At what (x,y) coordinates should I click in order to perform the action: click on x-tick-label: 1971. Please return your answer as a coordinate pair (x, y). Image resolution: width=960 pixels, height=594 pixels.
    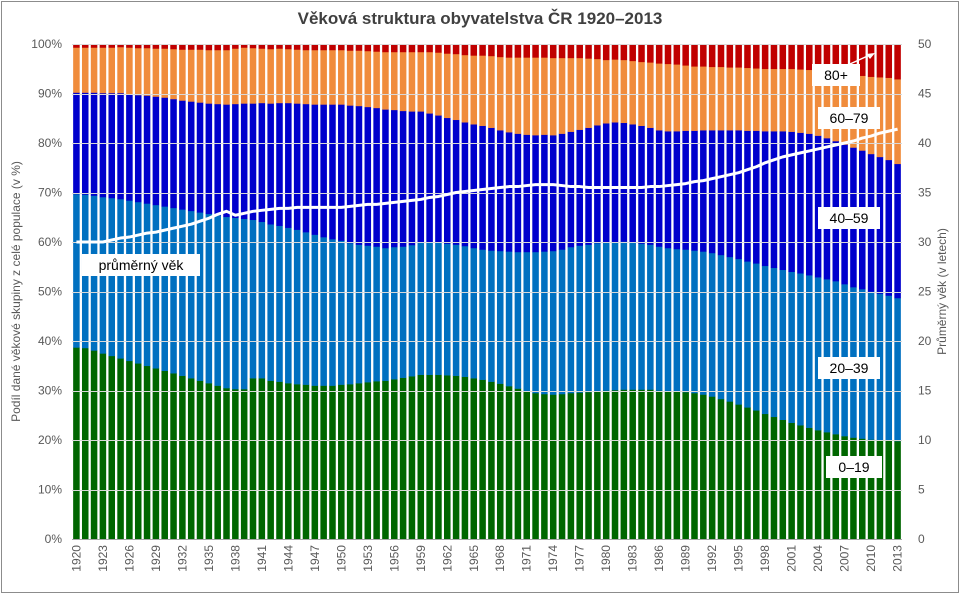
    Looking at the image, I should click on (527, 558).